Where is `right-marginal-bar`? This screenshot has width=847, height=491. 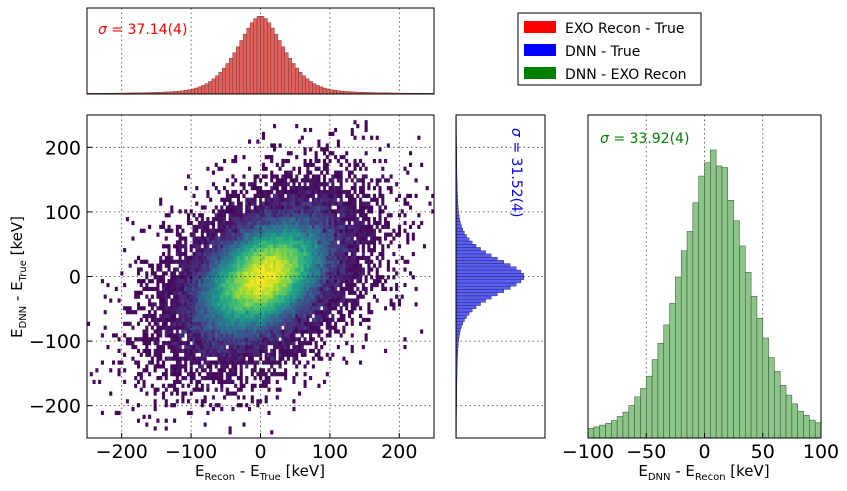
right-marginal-bar is located at coordinates (486, 268).